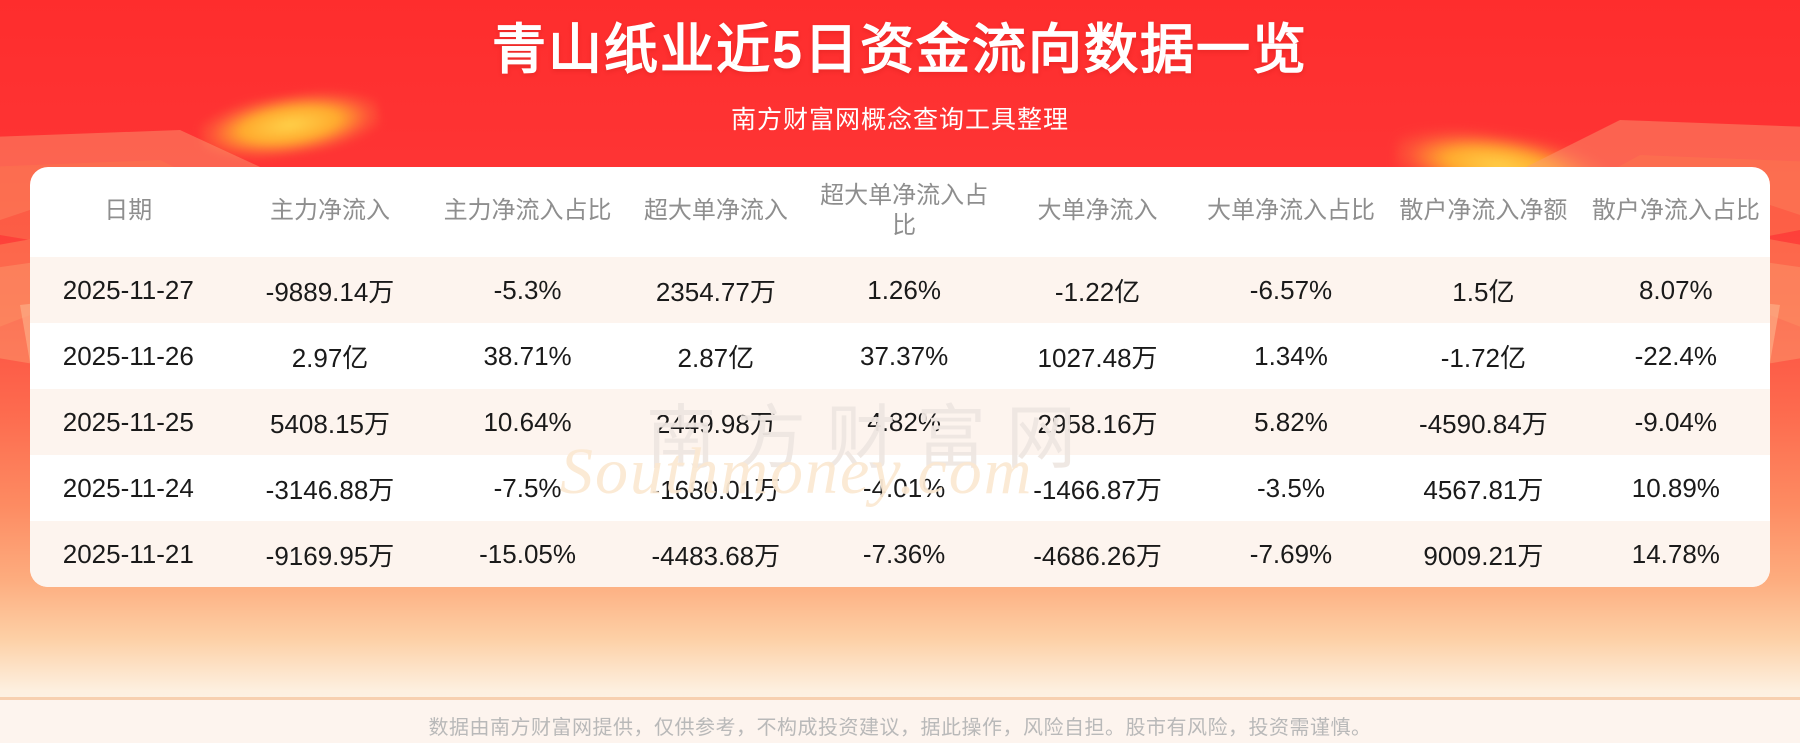  I want to click on cell-large-net-ratio: -7.69%, so click(1291, 553).